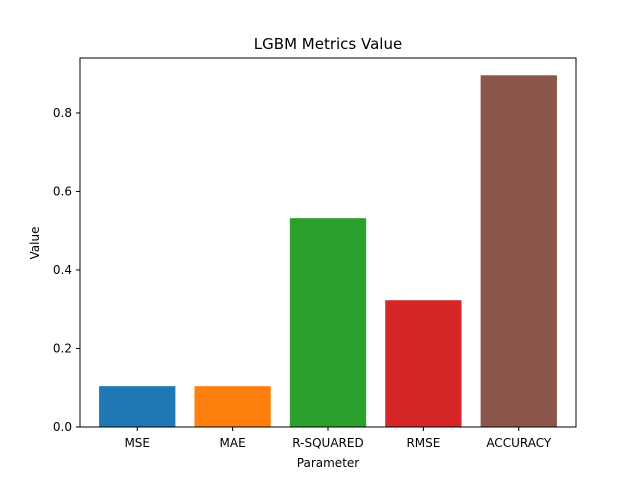 The height and width of the screenshot is (480, 640). I want to click on chart-title: LGBM Metrics Value, so click(328, 44).